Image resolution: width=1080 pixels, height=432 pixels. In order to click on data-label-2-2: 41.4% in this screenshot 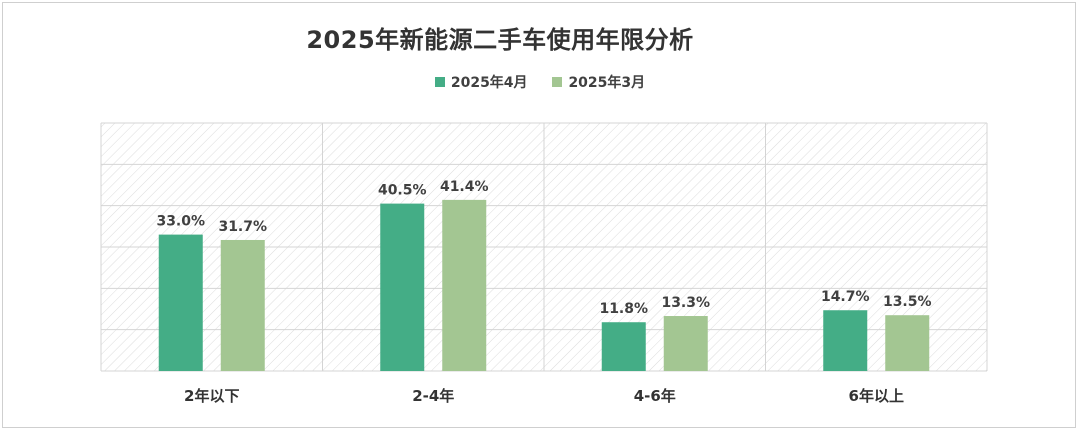, I will do `click(464, 187)`.